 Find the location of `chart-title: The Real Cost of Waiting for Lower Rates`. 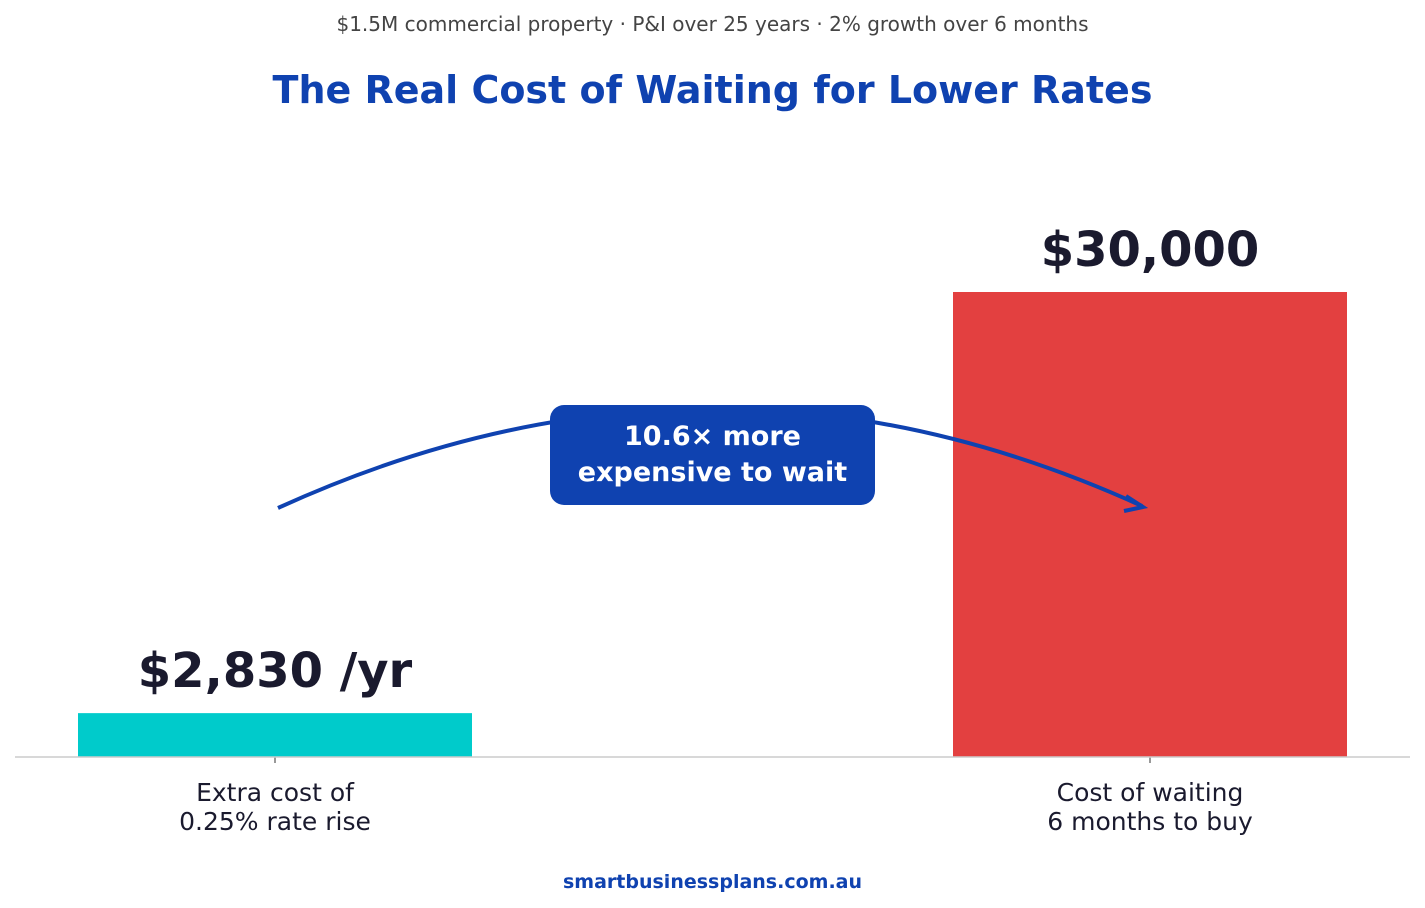

chart-title: The Real Cost of Waiting for Lower Rates is located at coordinates (712, 90).